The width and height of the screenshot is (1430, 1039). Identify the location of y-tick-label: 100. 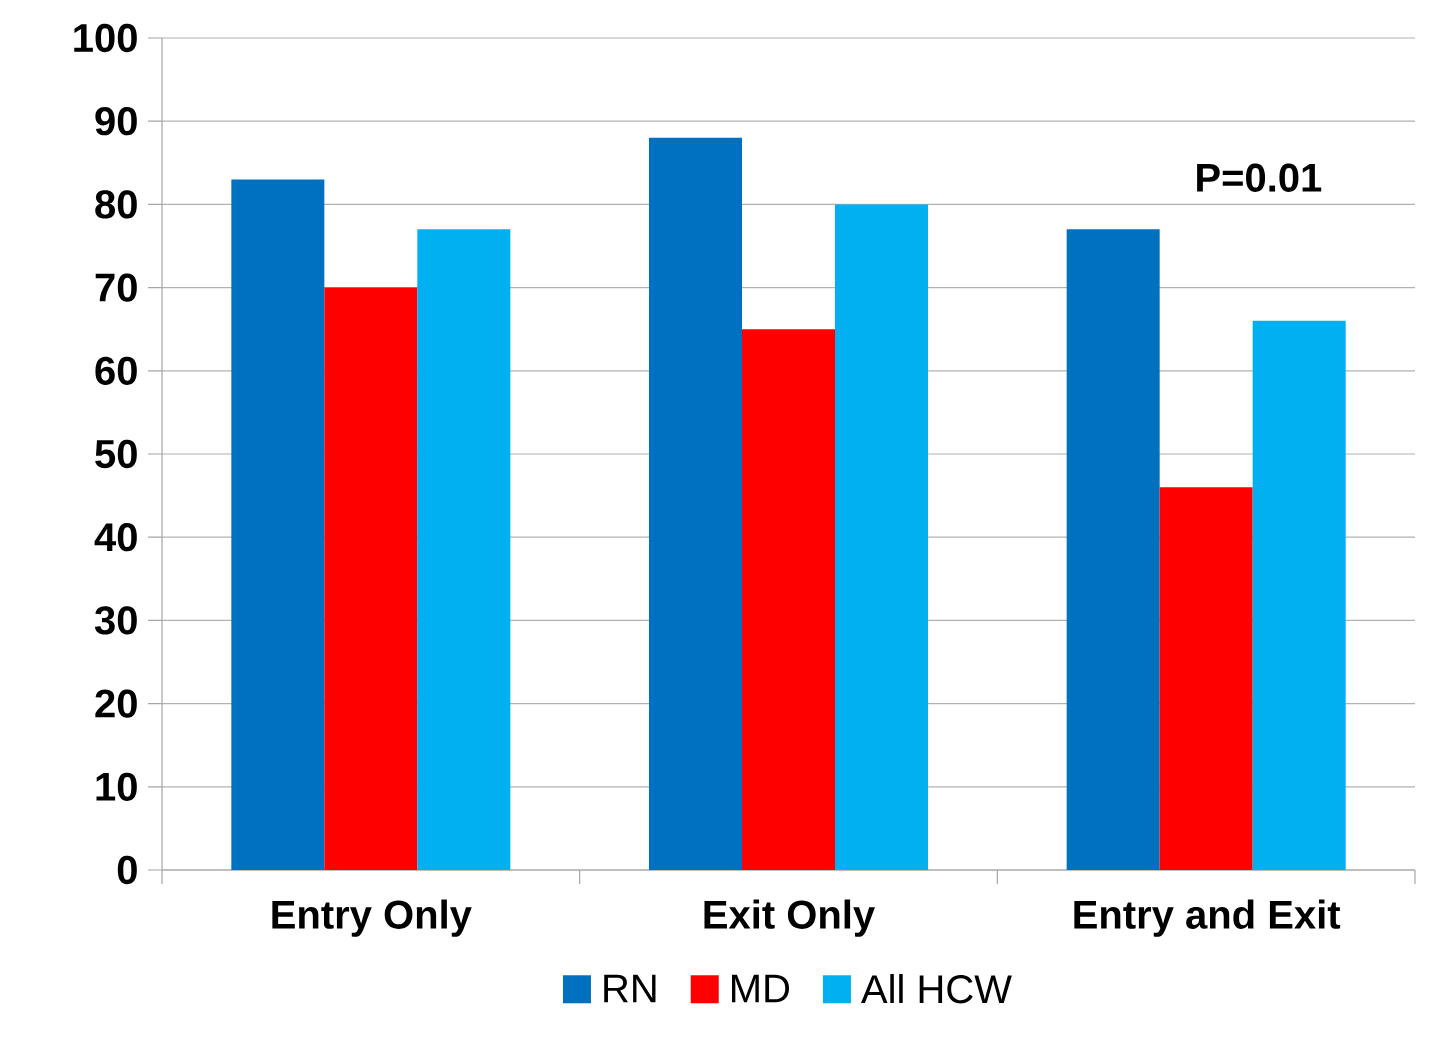
(105, 38).